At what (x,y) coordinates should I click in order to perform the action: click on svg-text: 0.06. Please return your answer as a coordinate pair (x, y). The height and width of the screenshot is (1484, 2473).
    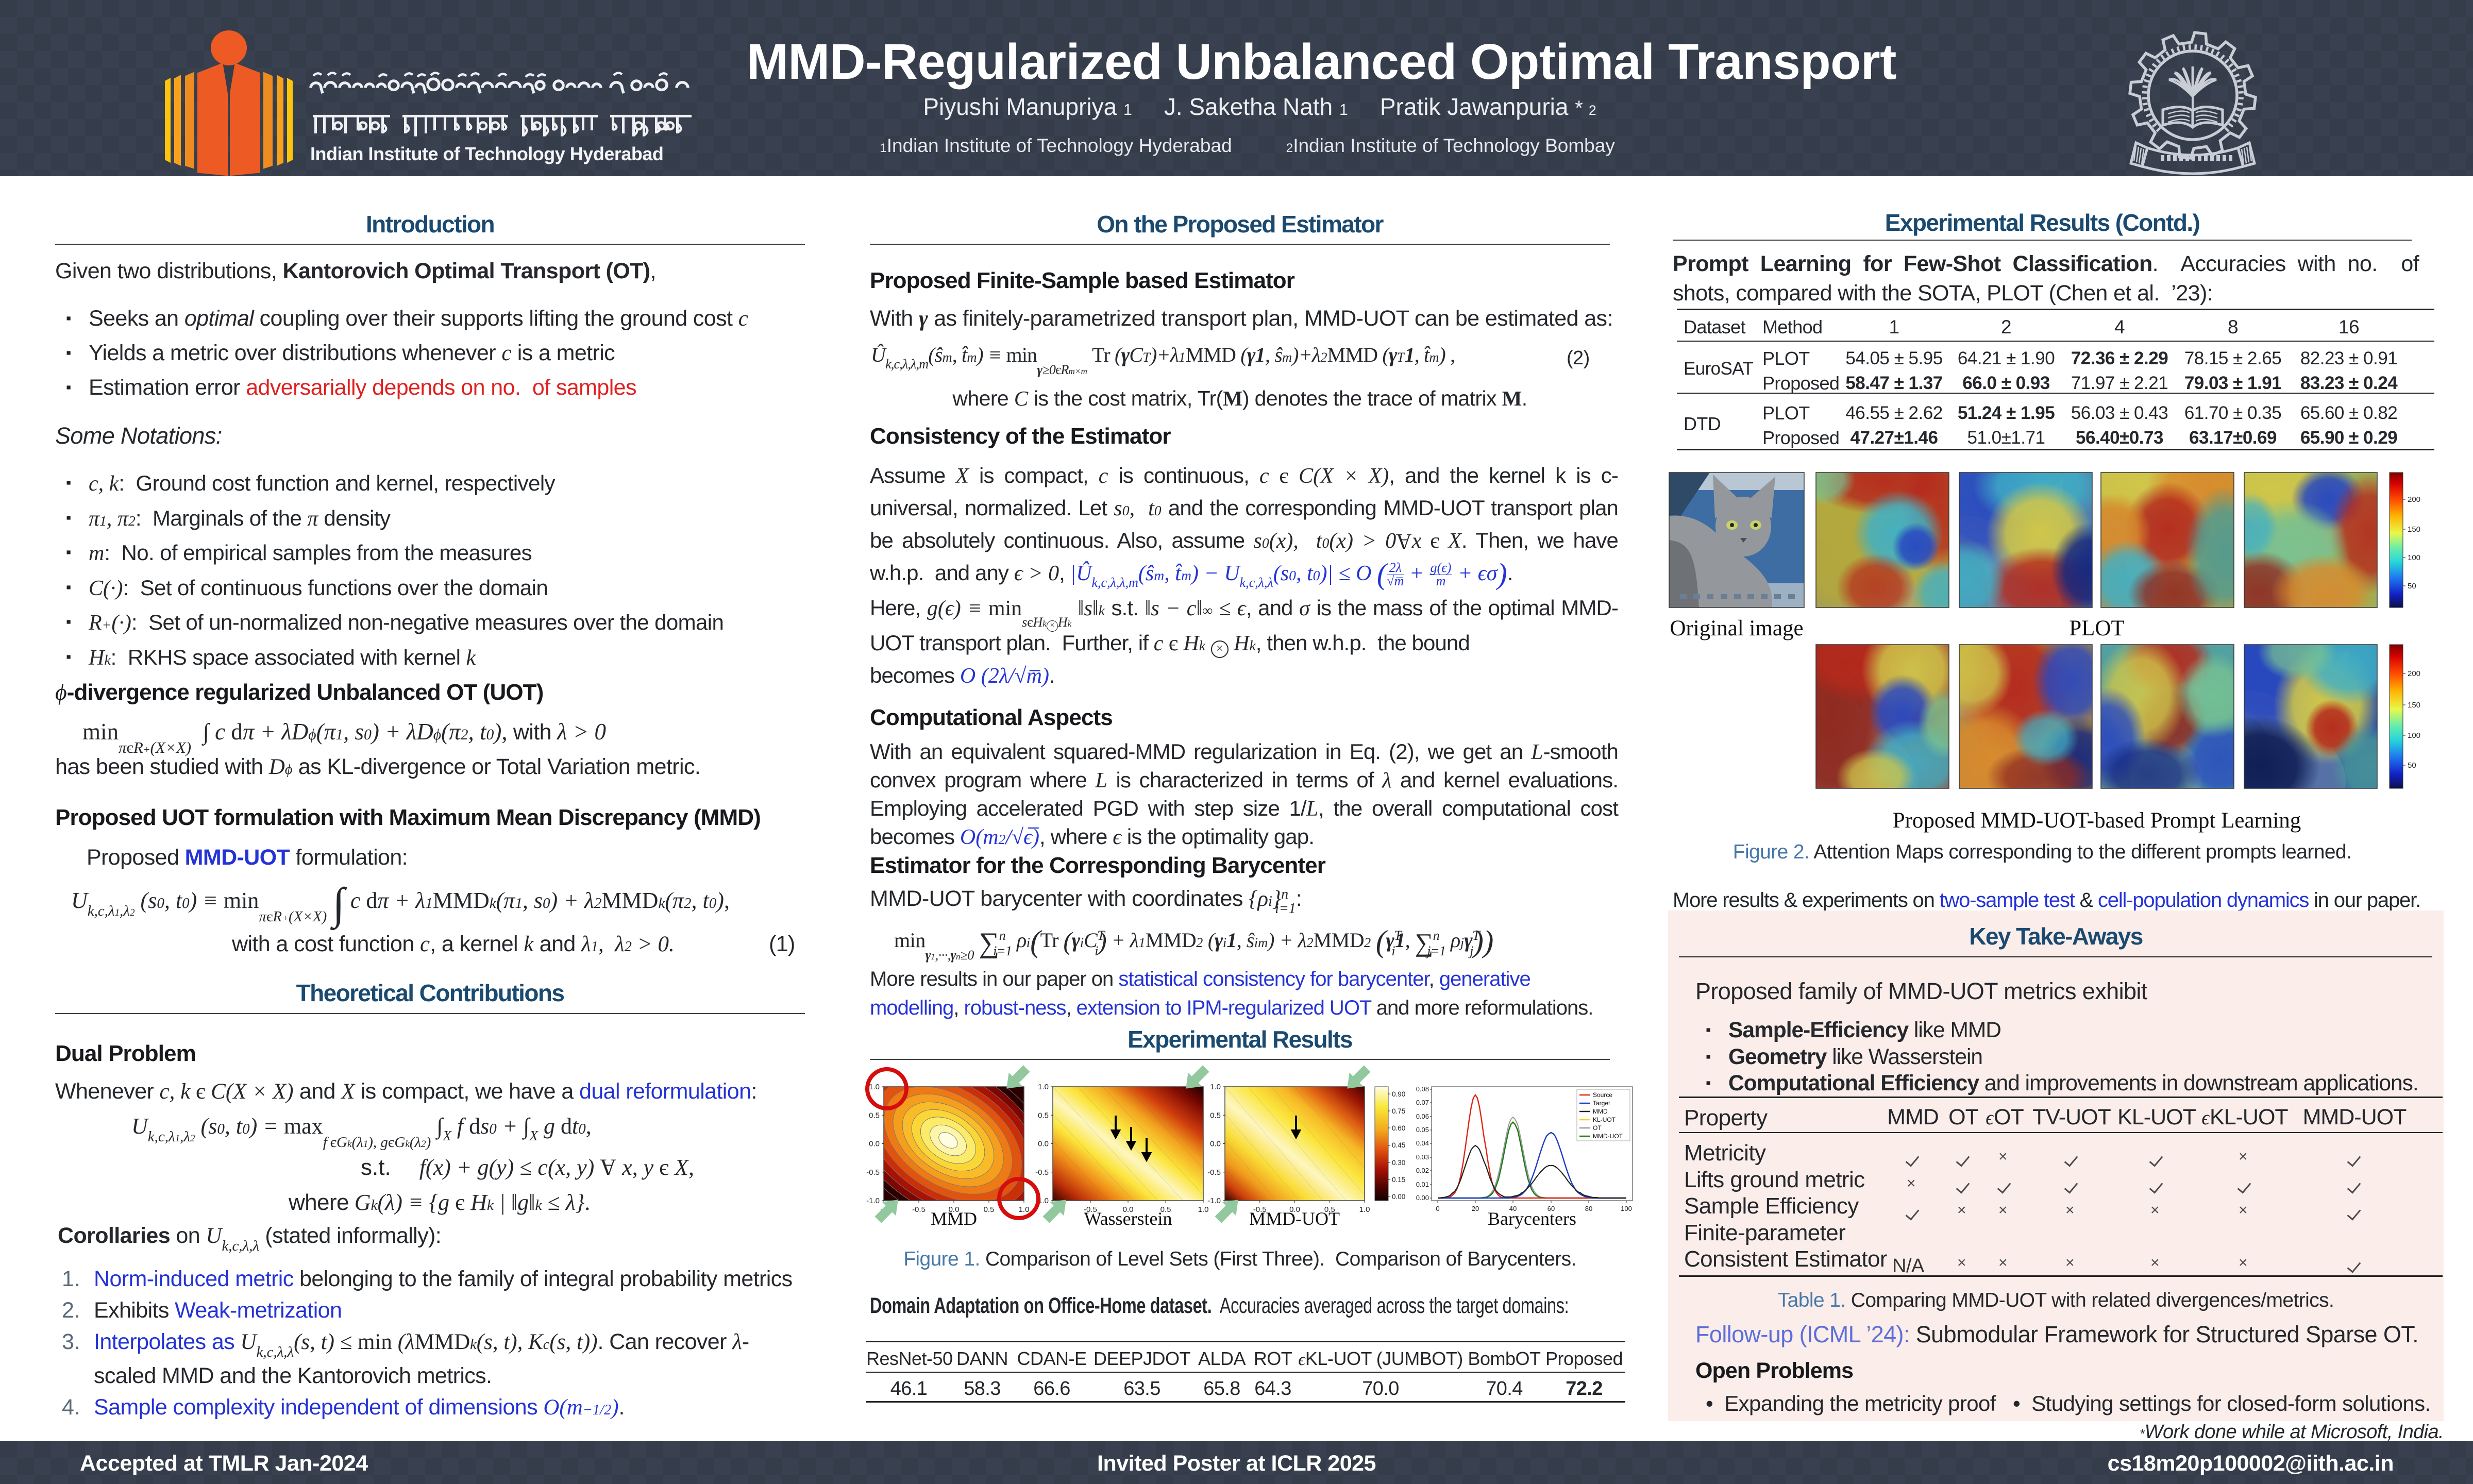
    Looking at the image, I should click on (1422, 1116).